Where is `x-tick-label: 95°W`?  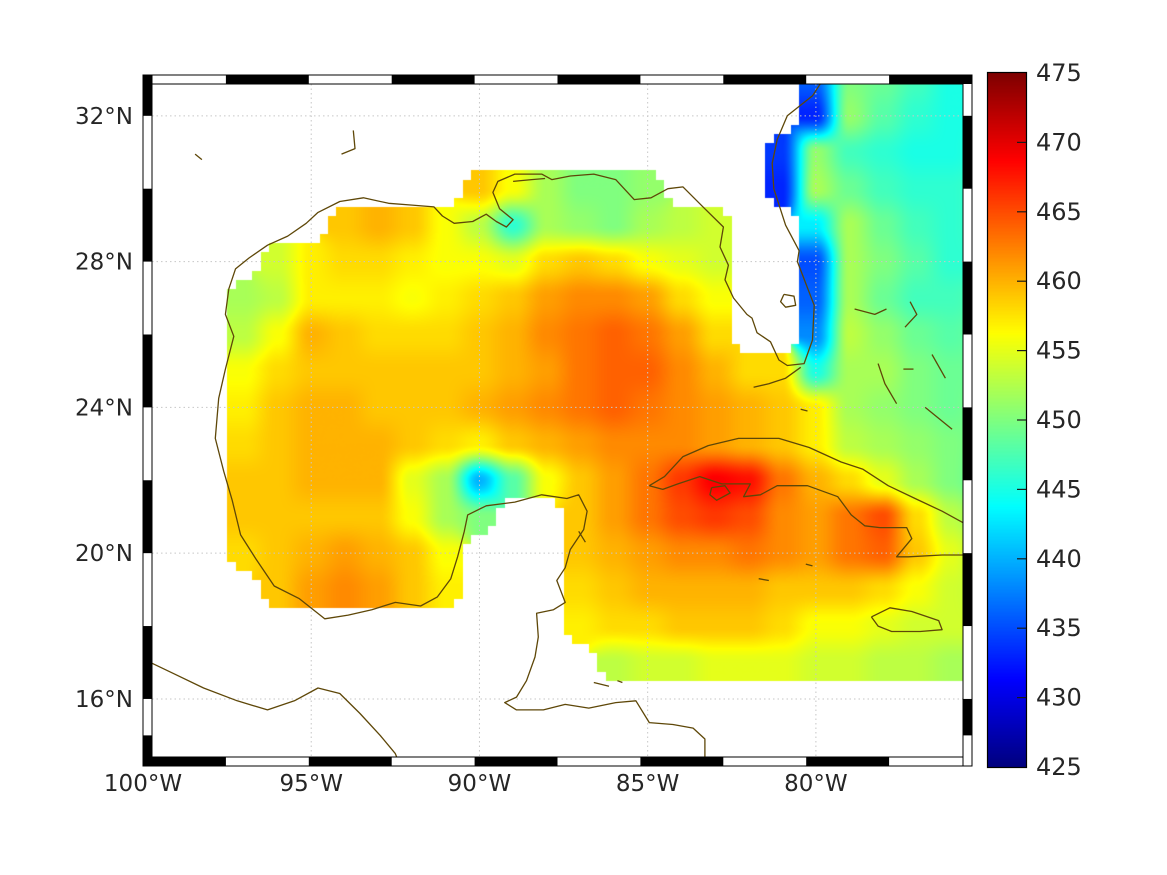
x-tick-label: 95°W is located at coordinates (311, 784).